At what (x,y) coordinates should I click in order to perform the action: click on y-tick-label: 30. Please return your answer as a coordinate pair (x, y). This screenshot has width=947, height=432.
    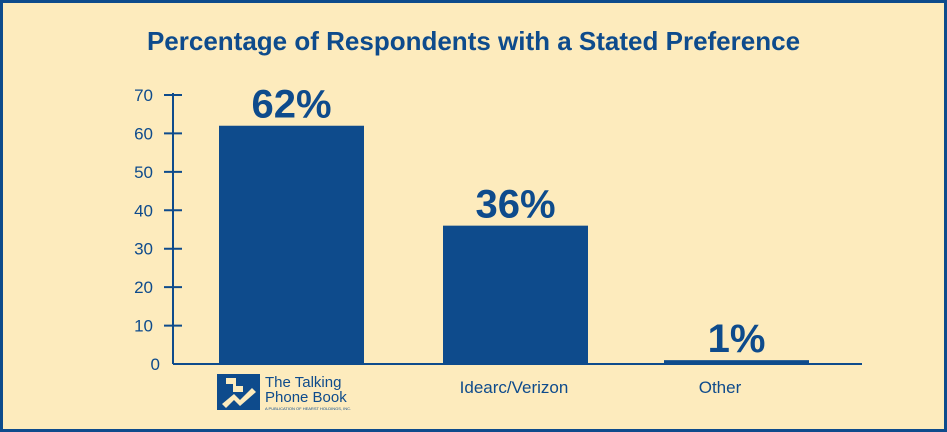
    Looking at the image, I should click on (143, 249).